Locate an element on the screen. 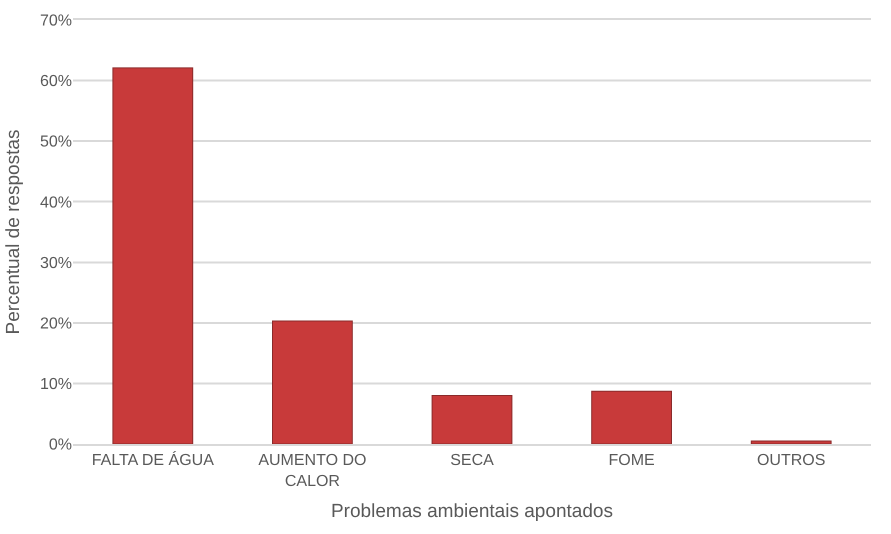 The width and height of the screenshot is (891, 534). y-tick-label: 40% is located at coordinates (56, 203).